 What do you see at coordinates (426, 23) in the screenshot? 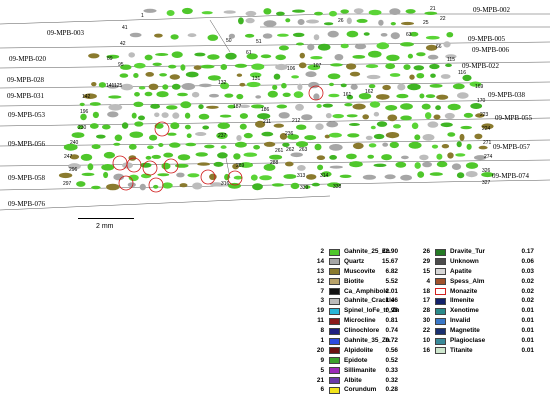
I see `particle-number: 25` at bounding box center [426, 23].